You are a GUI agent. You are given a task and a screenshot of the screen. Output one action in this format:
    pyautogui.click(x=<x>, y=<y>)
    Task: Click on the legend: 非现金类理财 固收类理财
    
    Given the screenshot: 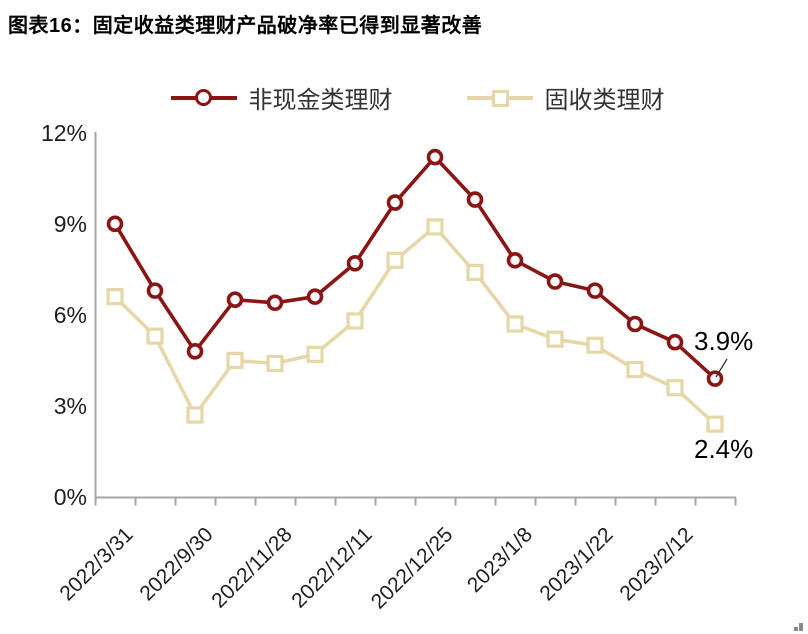 What is the action you would take?
    pyautogui.click(x=417, y=97)
    